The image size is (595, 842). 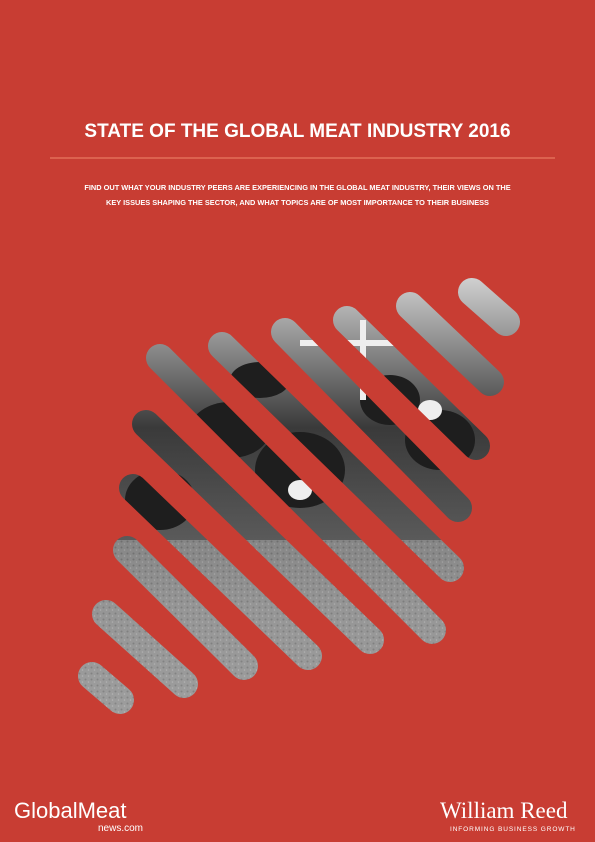 I want to click on logo-tagline: INFORMING BUSINESS GROWTH, so click(x=513, y=829).